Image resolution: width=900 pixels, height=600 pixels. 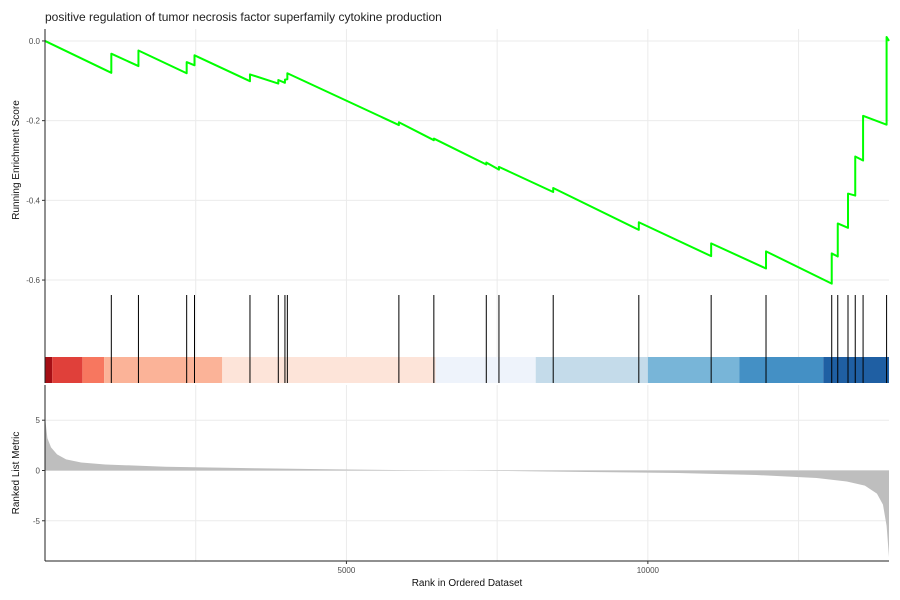 What do you see at coordinates (347, 570) in the screenshot?
I see `x-tick-label: 5000` at bounding box center [347, 570].